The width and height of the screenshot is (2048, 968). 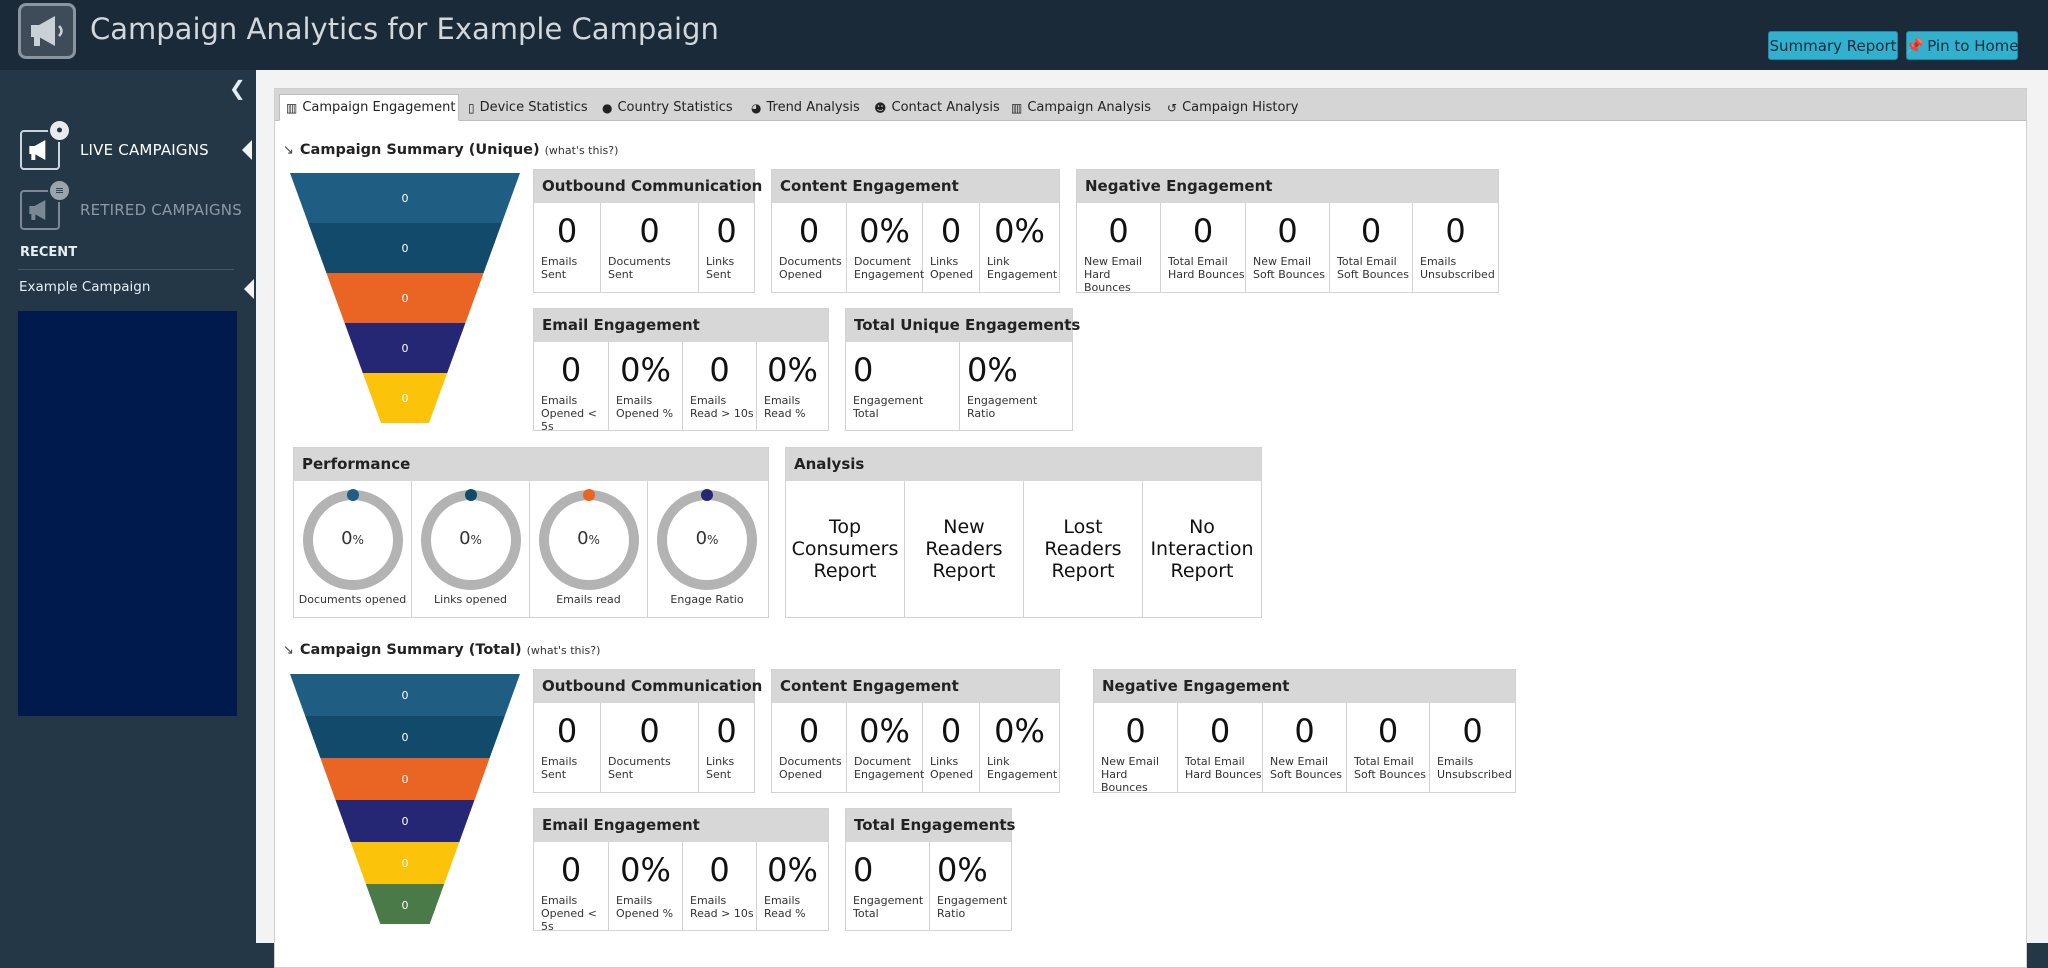 What do you see at coordinates (1472, 747) in the screenshot?
I see `stat-emails-unsubscribed: 0 Emails Unsubscribed` at bounding box center [1472, 747].